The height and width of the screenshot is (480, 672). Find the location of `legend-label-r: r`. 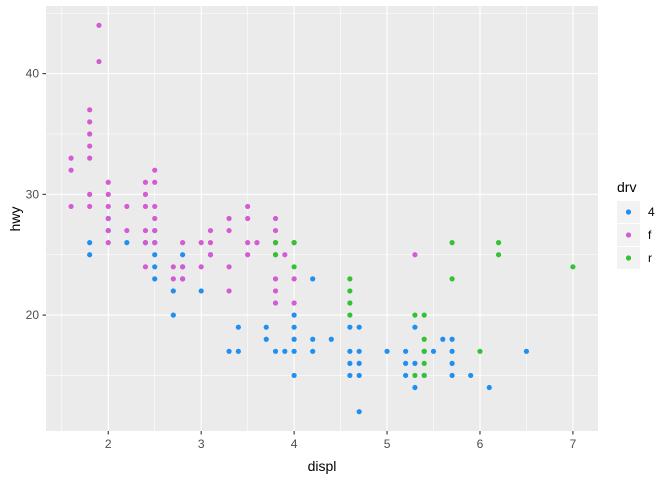

legend-label-r: r is located at coordinates (650, 258).